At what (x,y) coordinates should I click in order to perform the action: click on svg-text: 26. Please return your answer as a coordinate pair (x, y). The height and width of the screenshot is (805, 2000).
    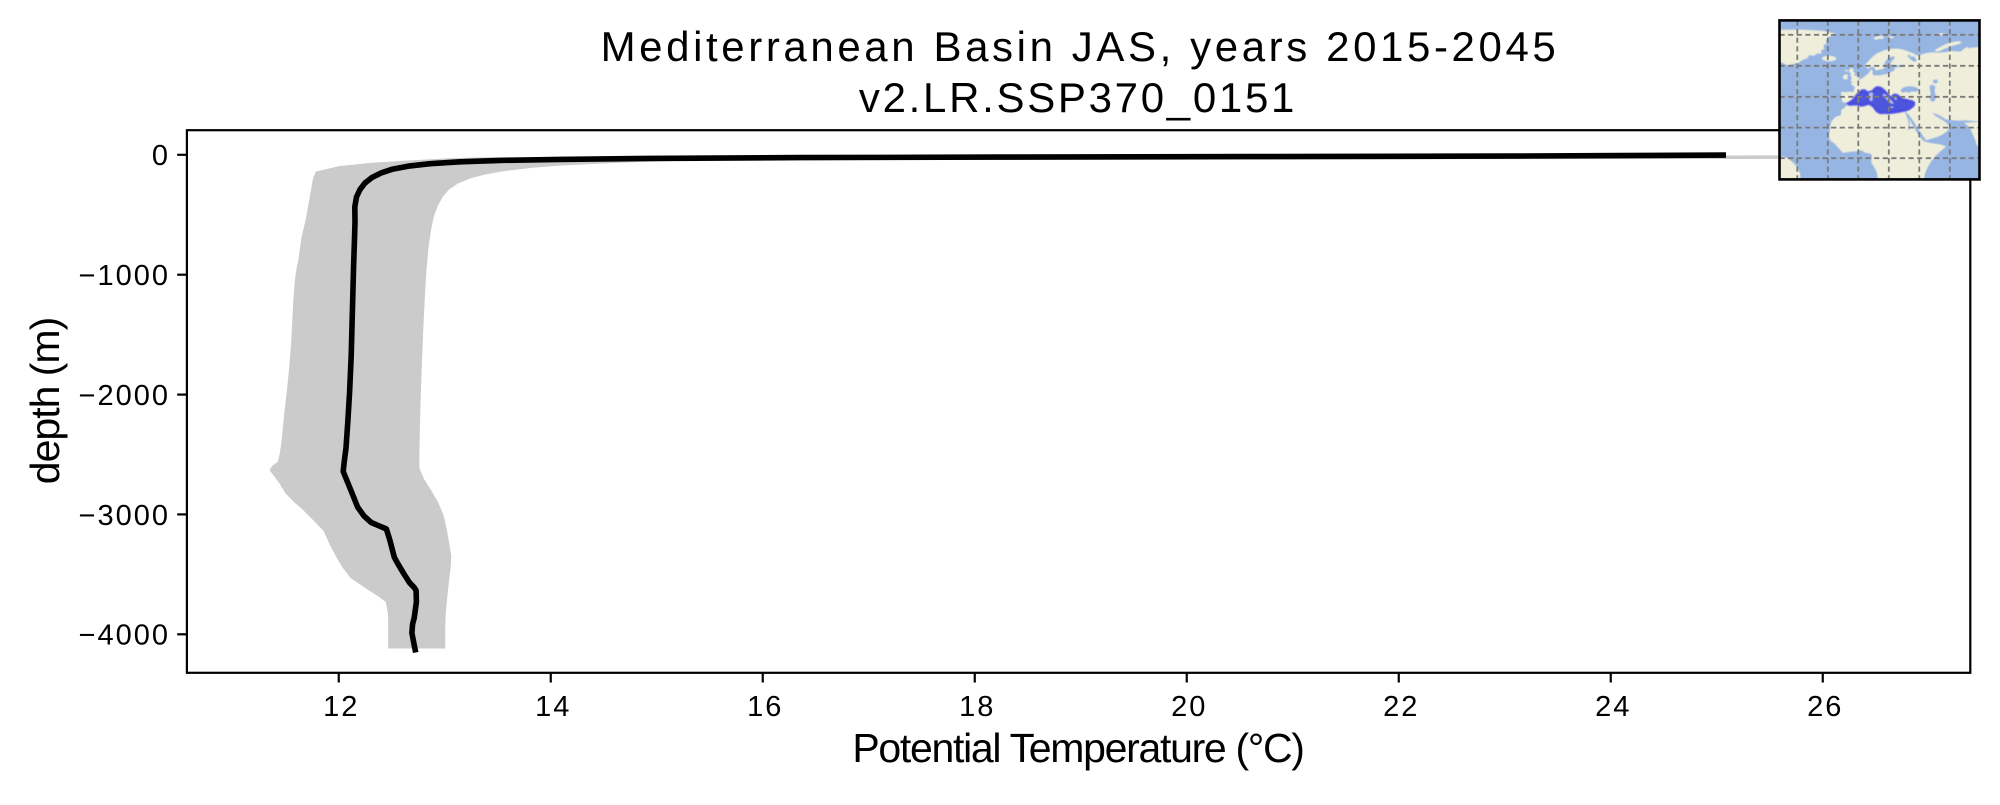
    Looking at the image, I should click on (1825, 707).